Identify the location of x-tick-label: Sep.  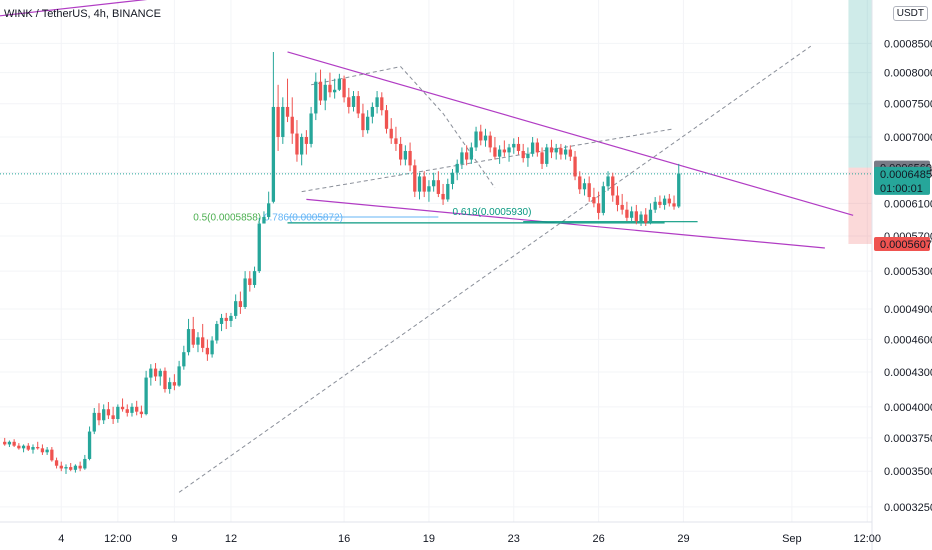
(792, 539).